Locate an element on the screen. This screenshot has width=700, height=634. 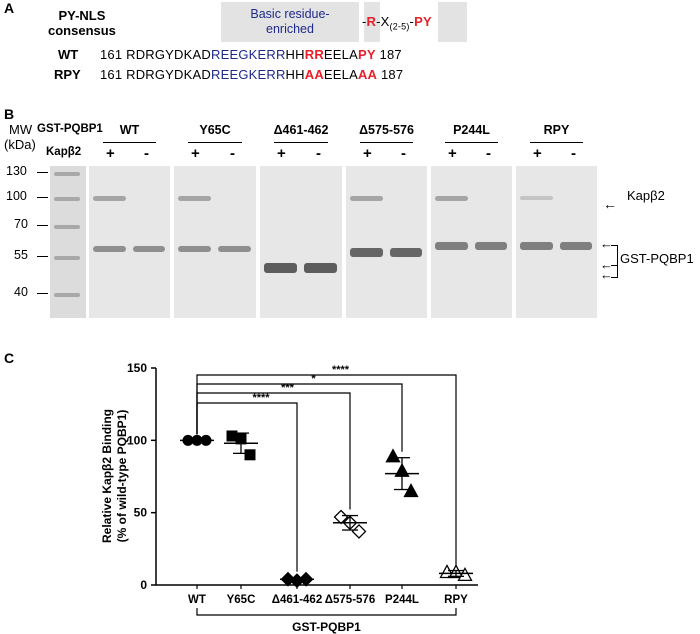
mw-marker-label: 55 is located at coordinates (21, 255).